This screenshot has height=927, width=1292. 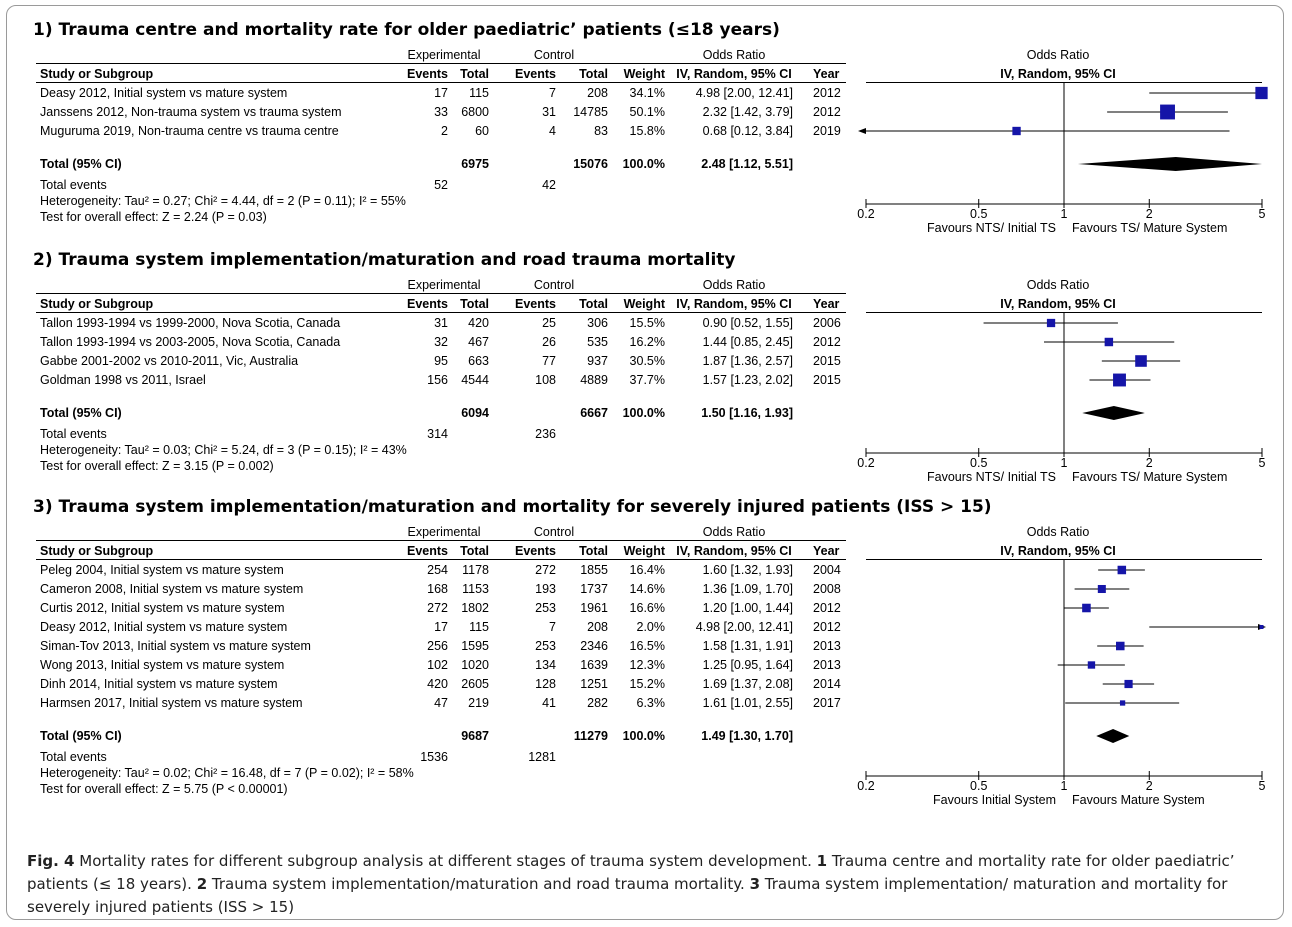 I want to click on study-ctl-total: 306, so click(x=597, y=323).